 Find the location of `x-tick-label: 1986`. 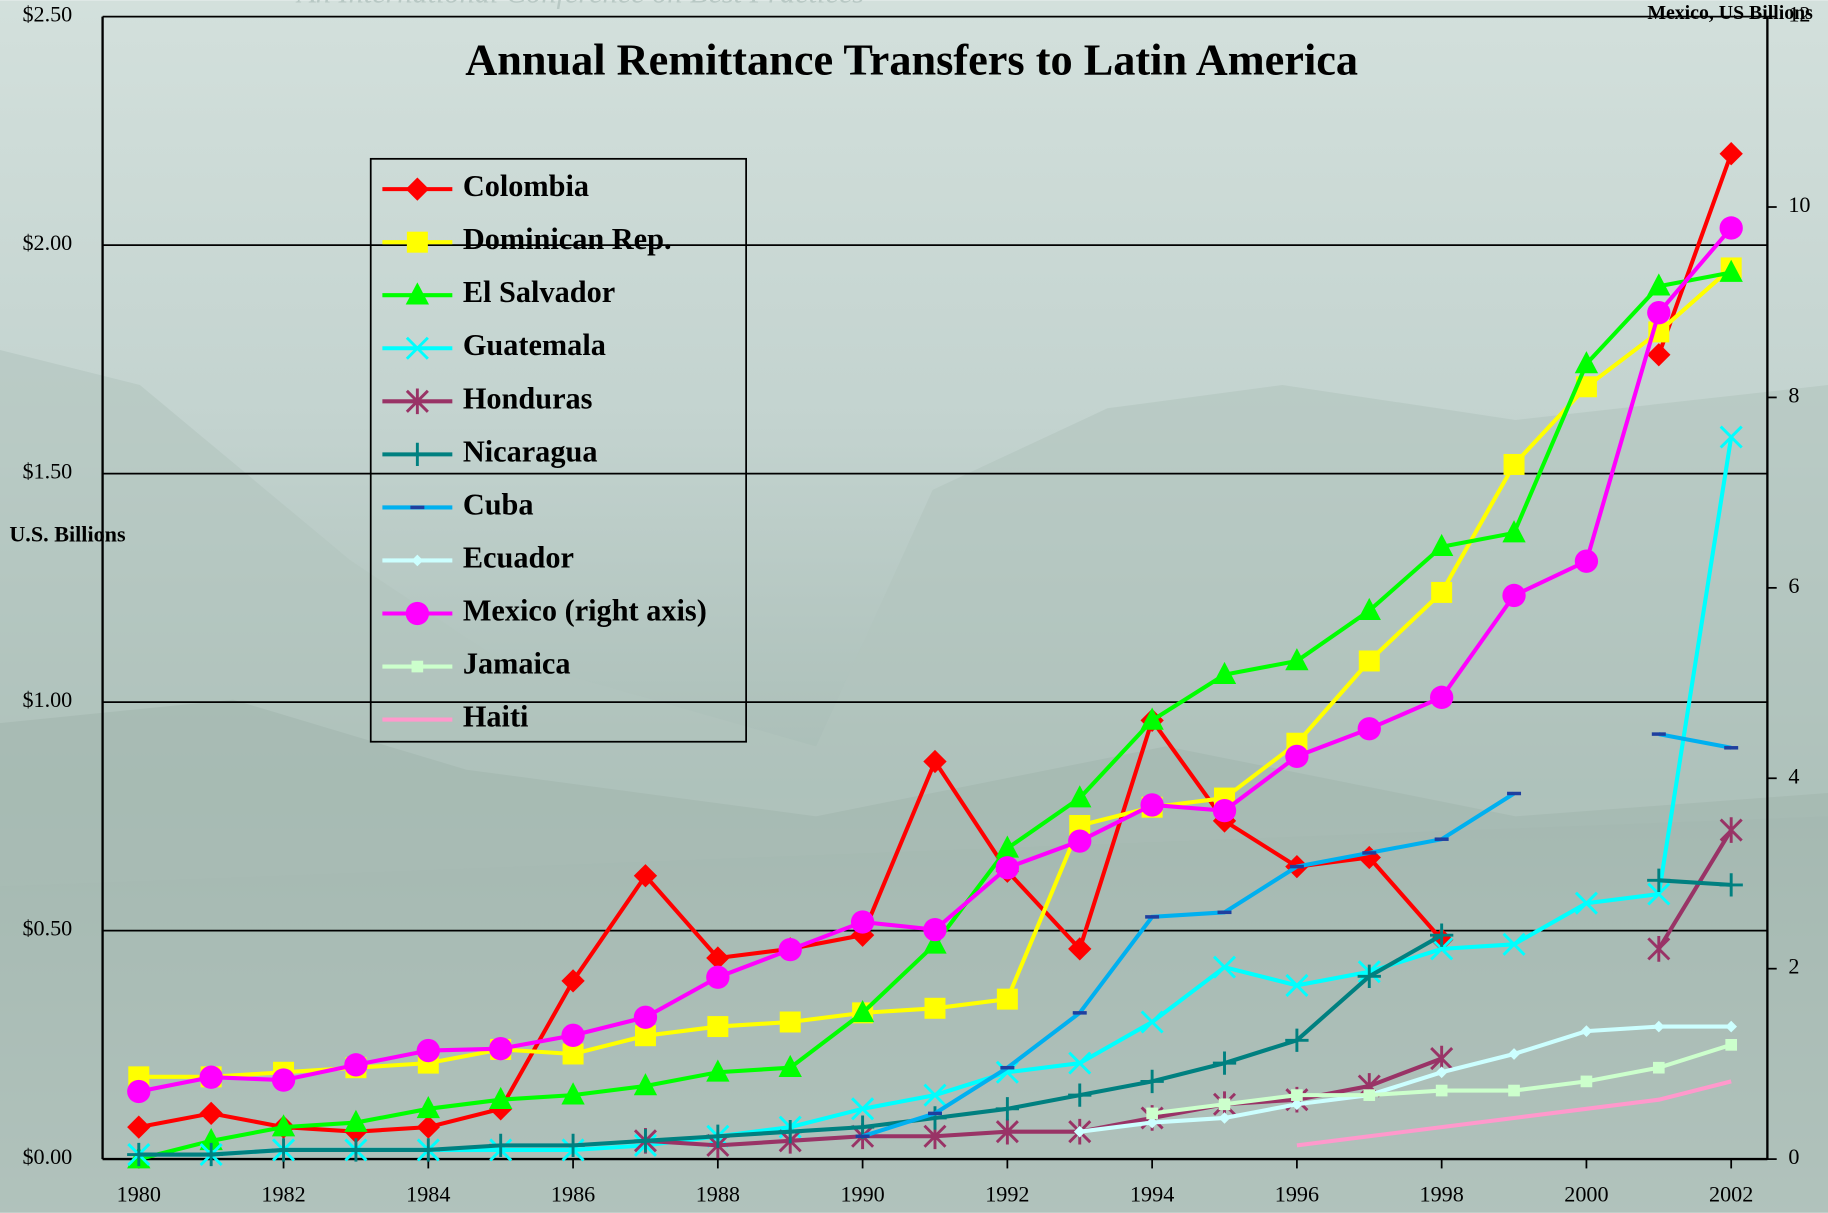

x-tick-label: 1986 is located at coordinates (573, 1193).